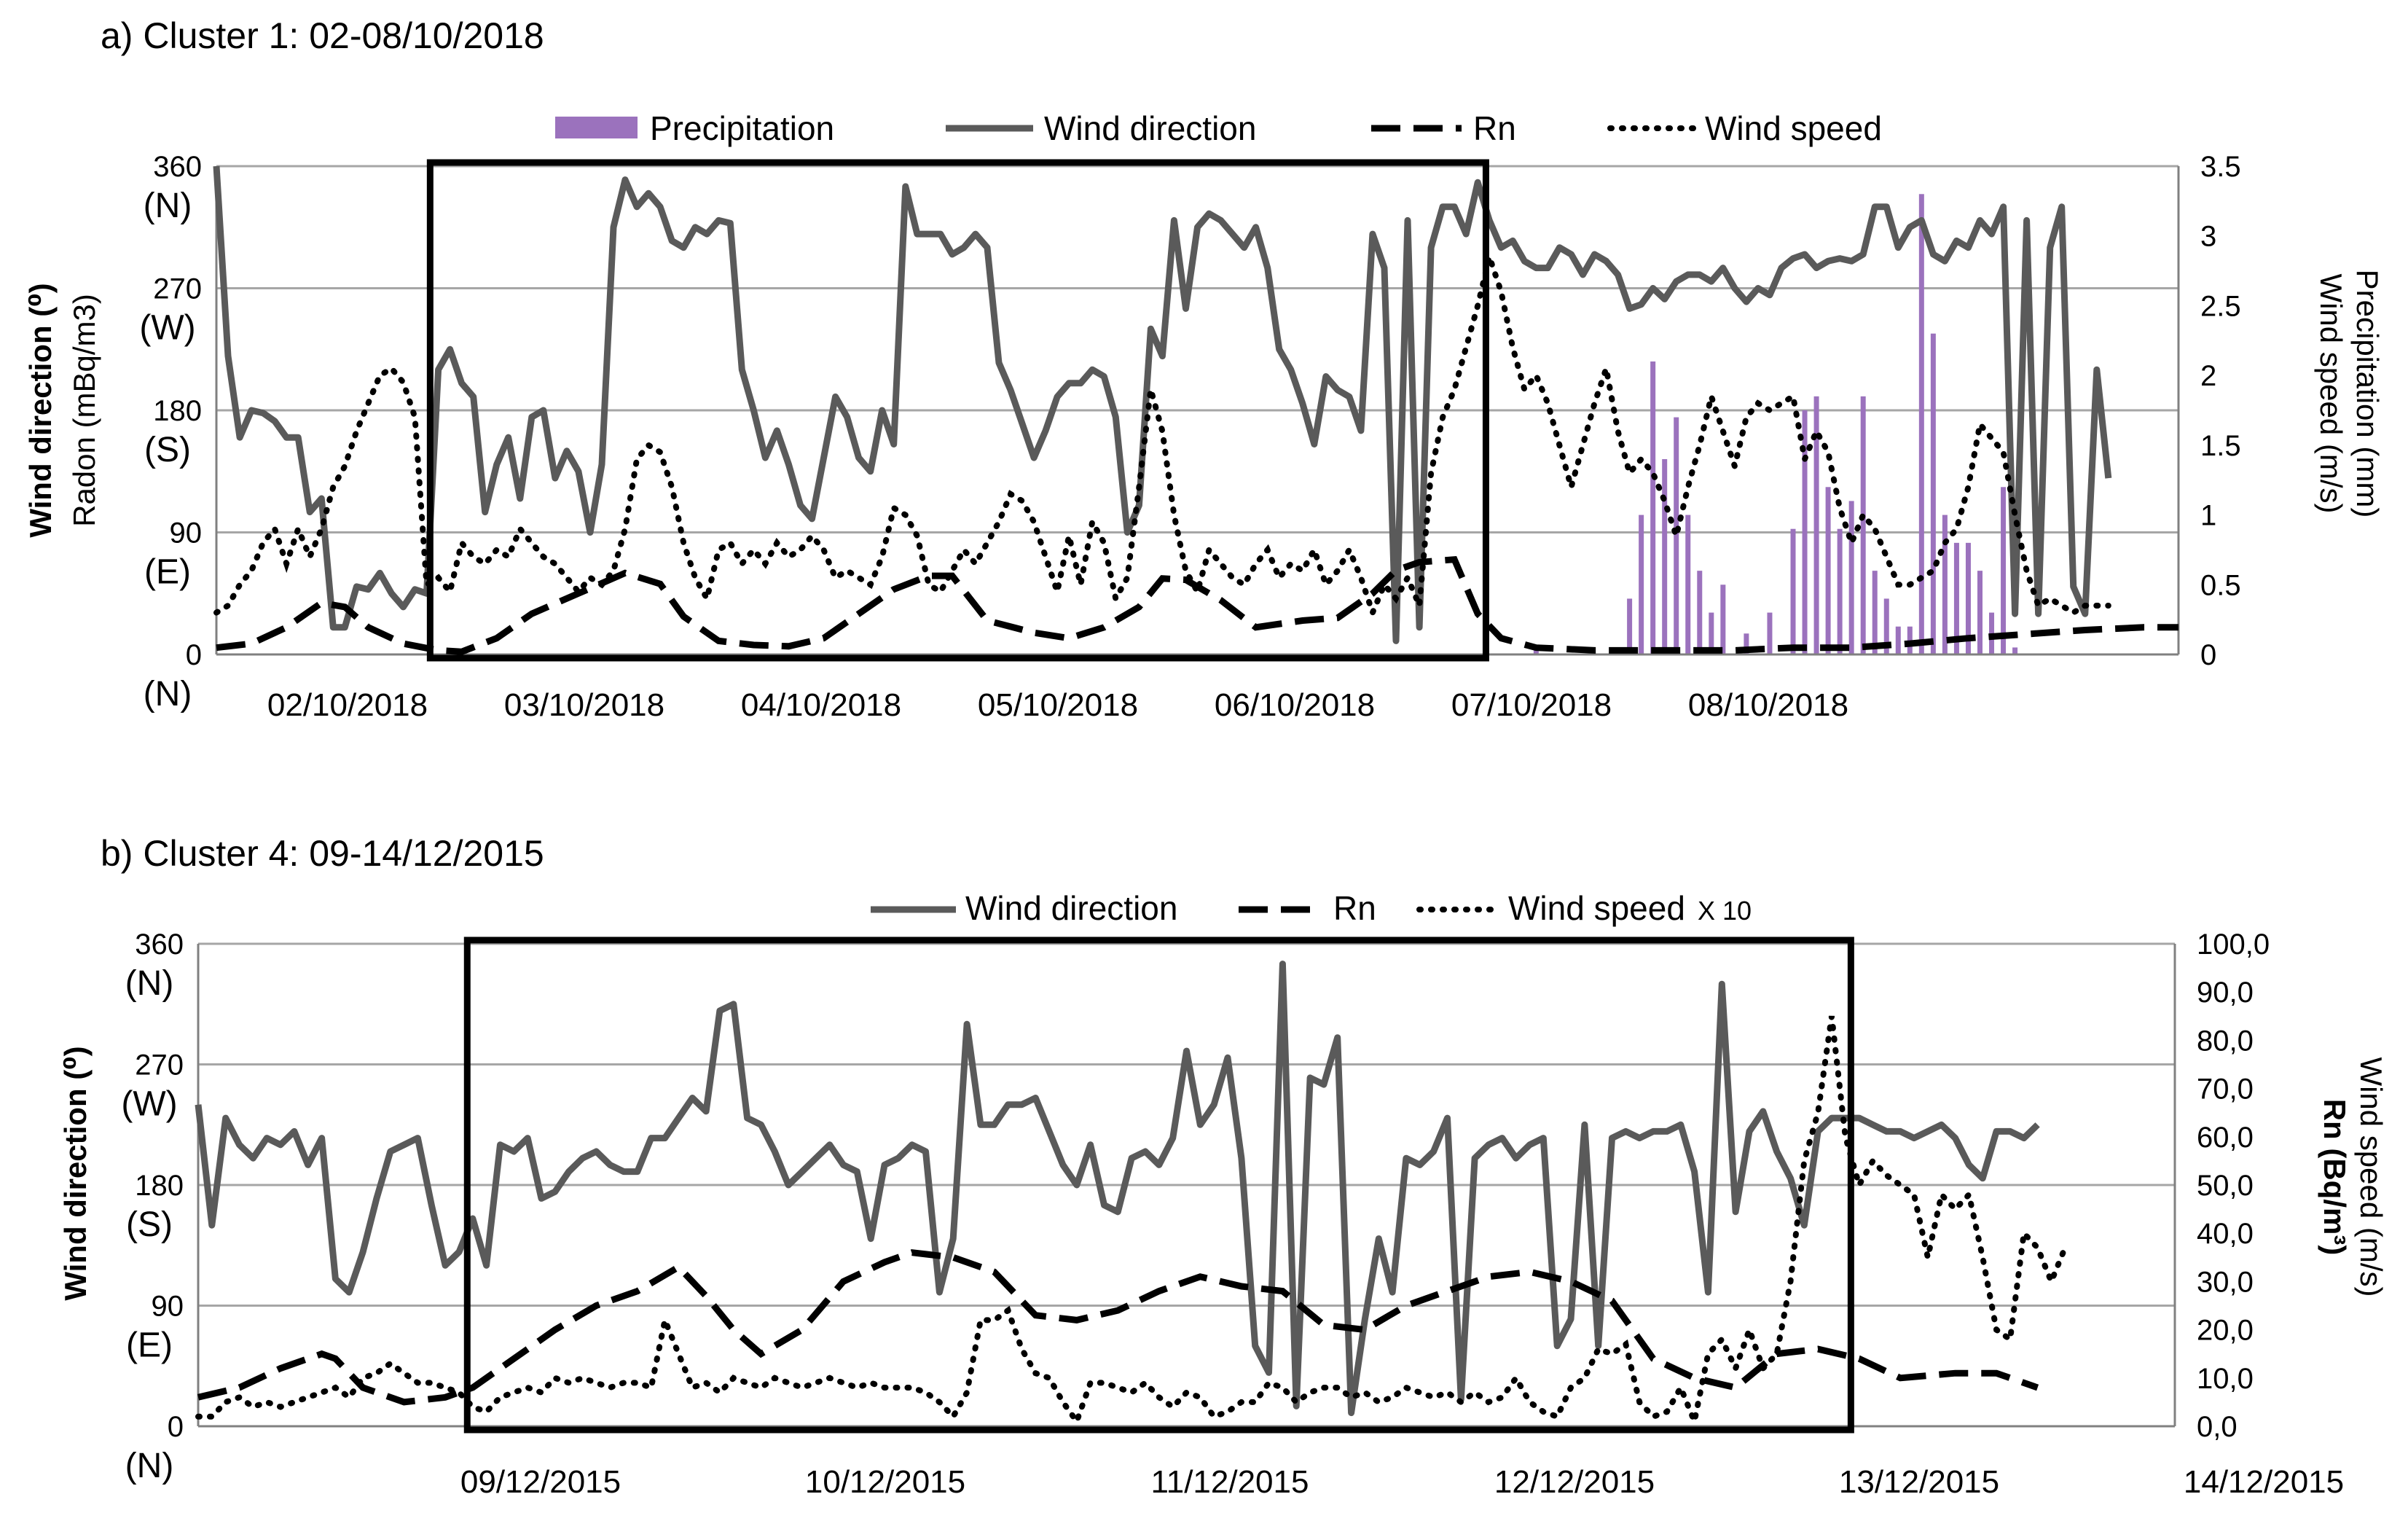  I want to click on date-tick-b-4: 13/12/2015, so click(1919, 1482).